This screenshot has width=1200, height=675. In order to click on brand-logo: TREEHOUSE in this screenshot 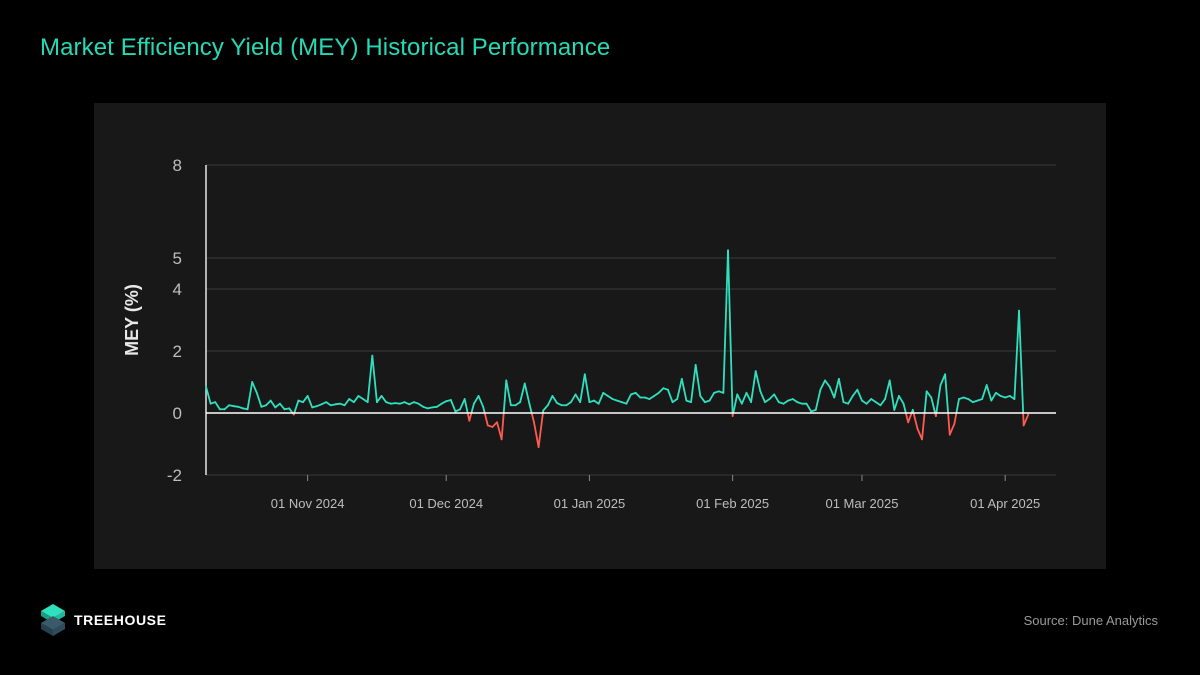, I will do `click(103, 620)`.